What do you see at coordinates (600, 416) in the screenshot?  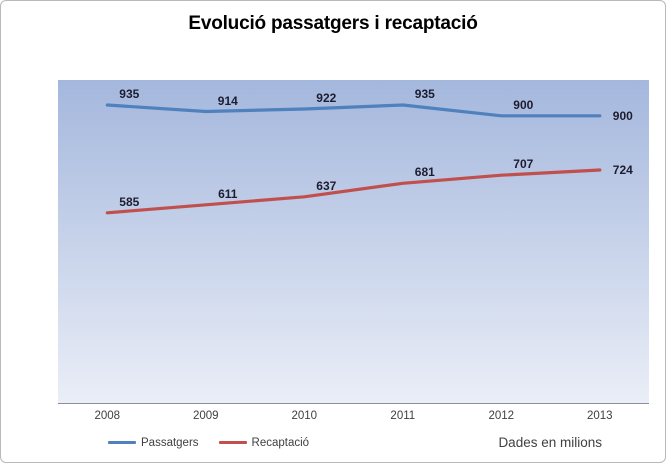 I see `x-axis-label: 2013` at bounding box center [600, 416].